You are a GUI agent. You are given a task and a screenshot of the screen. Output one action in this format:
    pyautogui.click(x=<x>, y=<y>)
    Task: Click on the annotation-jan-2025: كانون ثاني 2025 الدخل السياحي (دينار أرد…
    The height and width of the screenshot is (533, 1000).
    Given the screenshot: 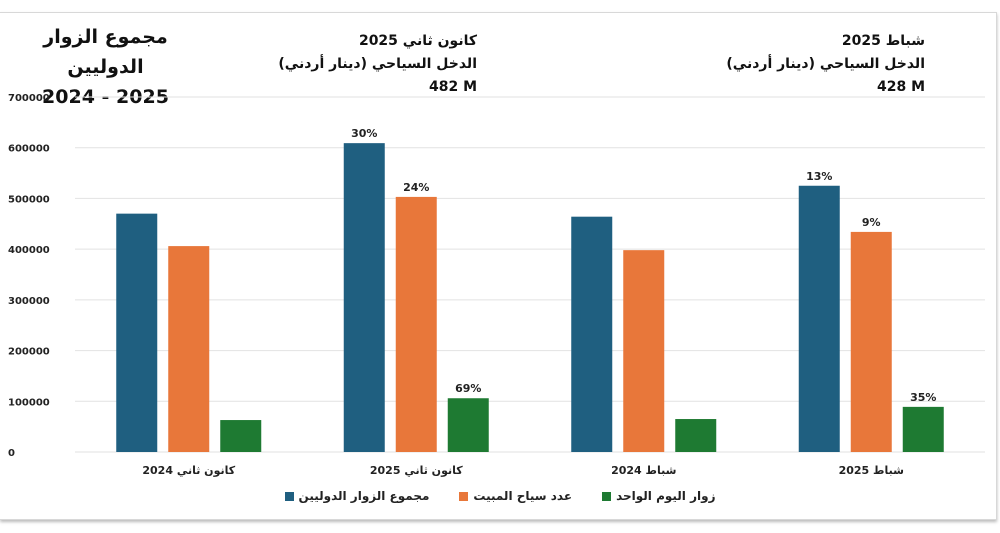 What is the action you would take?
    pyautogui.click(x=373, y=64)
    